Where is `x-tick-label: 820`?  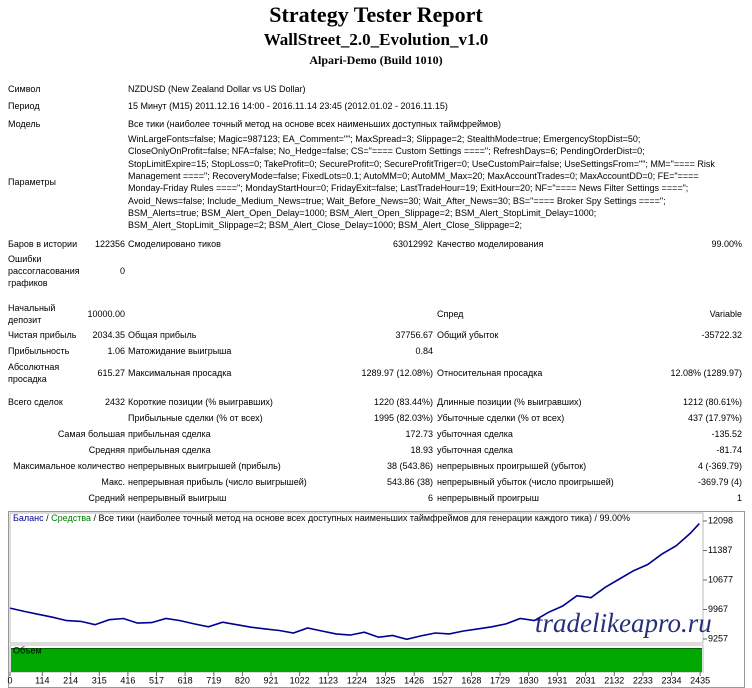 x-tick-label: 820 is located at coordinates (242, 680).